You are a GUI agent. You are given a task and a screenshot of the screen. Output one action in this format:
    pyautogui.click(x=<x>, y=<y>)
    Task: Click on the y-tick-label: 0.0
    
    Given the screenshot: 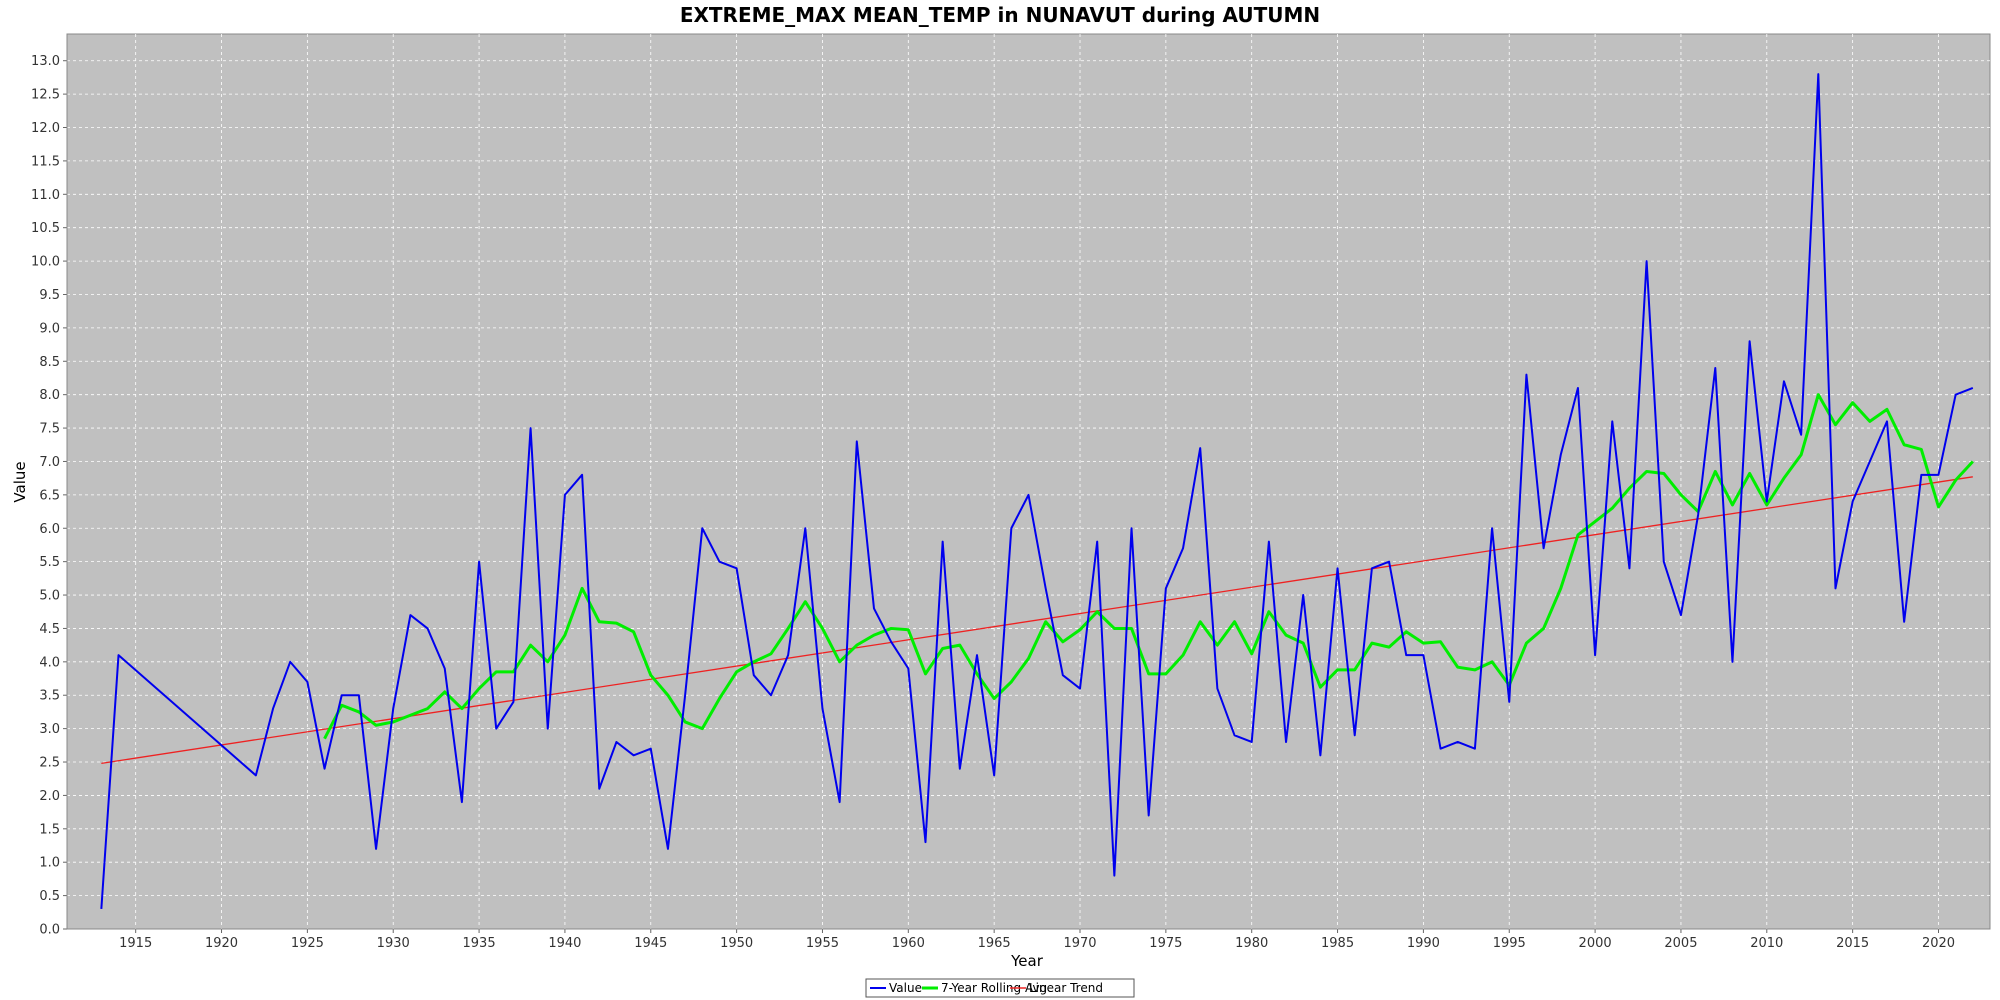 What is the action you would take?
    pyautogui.click(x=49, y=930)
    